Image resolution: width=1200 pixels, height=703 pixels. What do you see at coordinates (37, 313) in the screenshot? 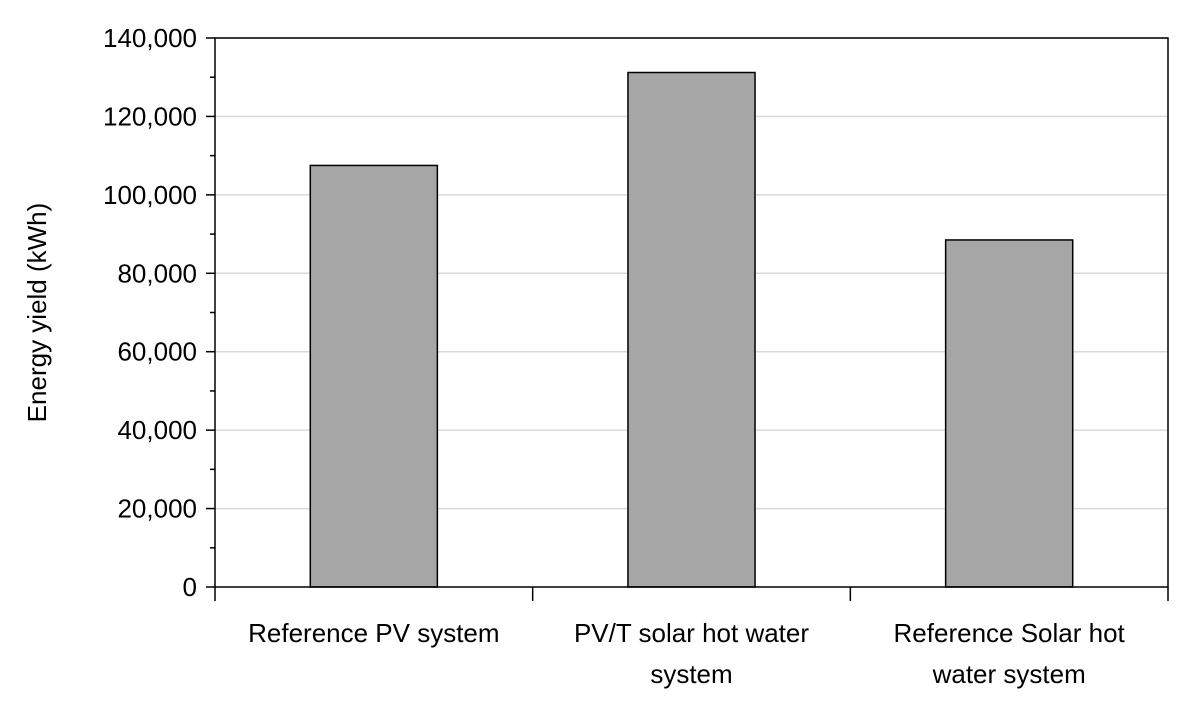
I see `y-axis-title: Energy yield (kWh)` at bounding box center [37, 313].